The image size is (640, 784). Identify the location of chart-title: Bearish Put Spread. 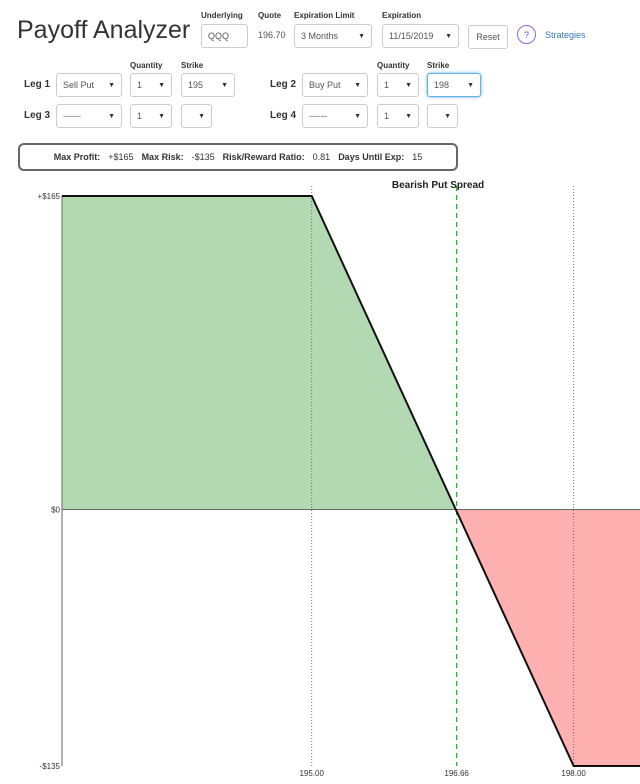
(438, 185).